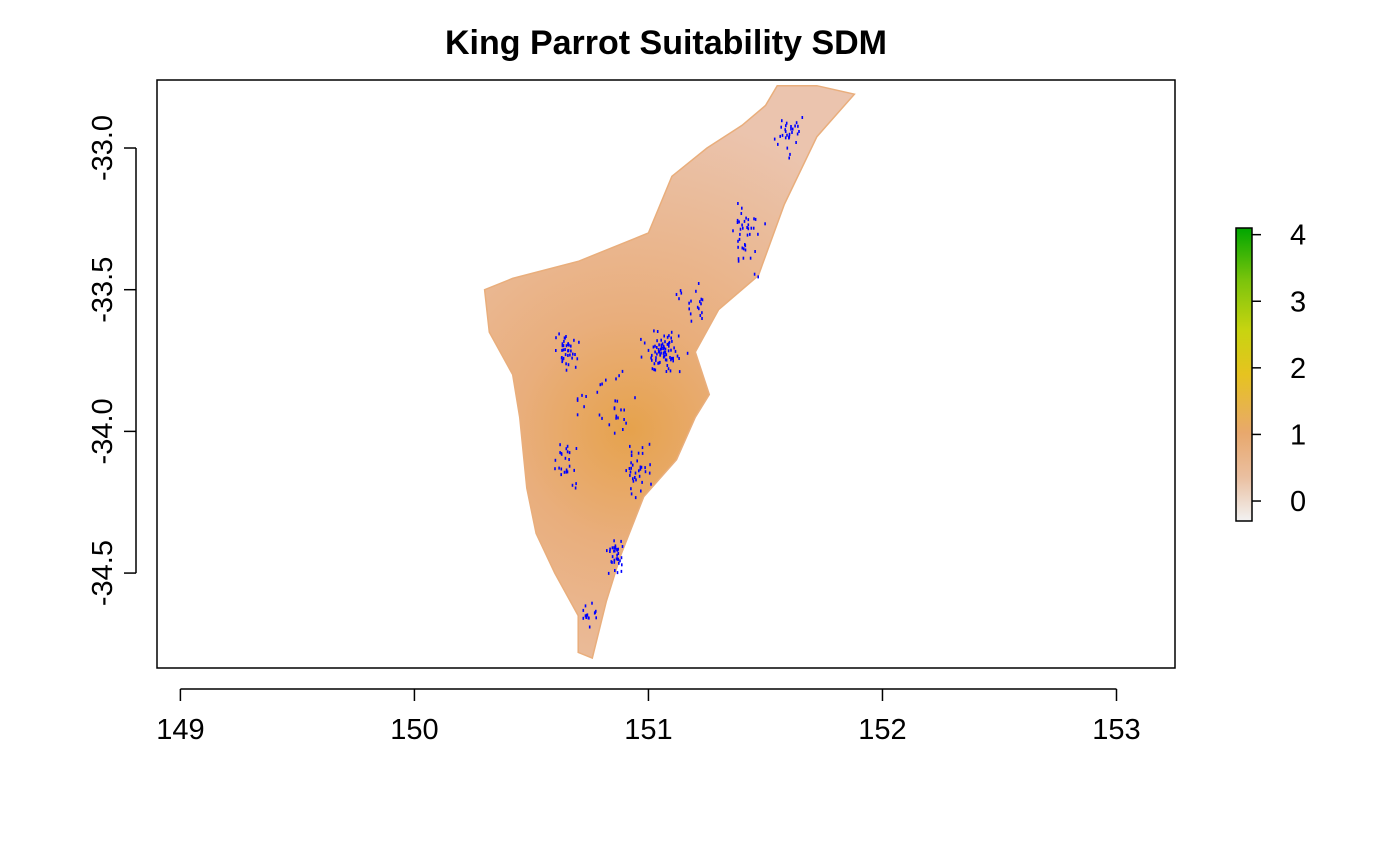 The image size is (1400, 865). I want to click on y-tick-label: -34.0, so click(103, 431).